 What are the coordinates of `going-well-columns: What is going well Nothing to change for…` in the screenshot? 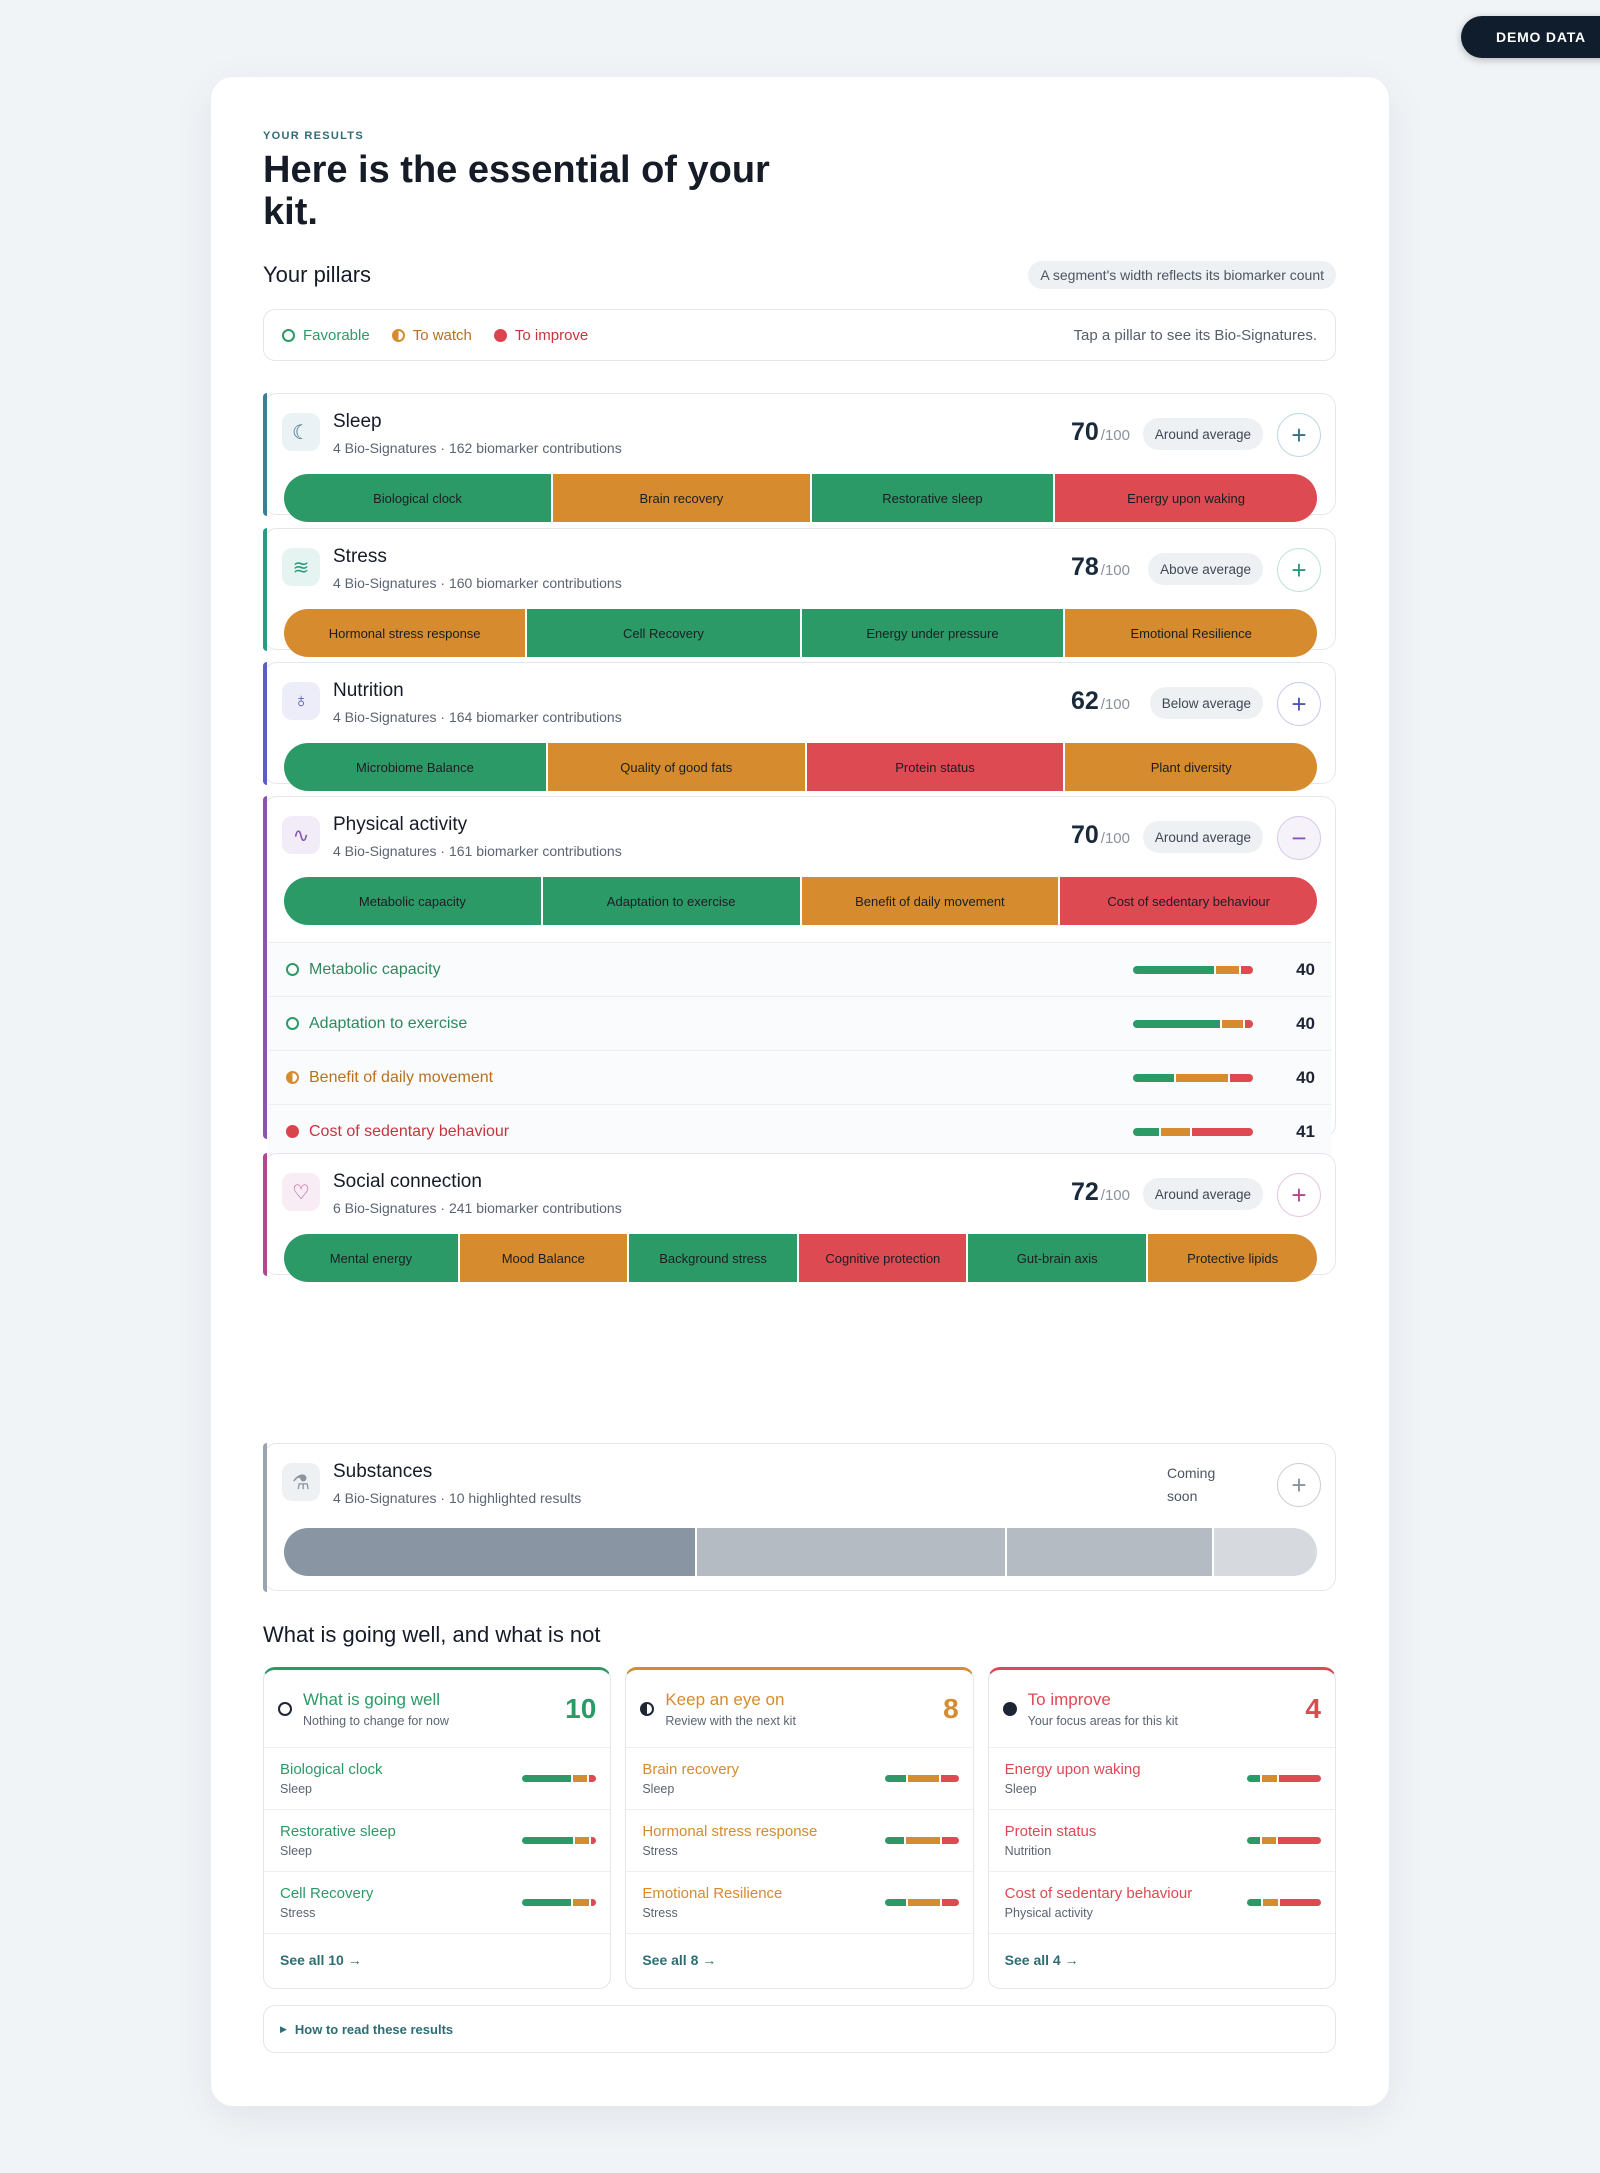 It's located at (799, 1828).